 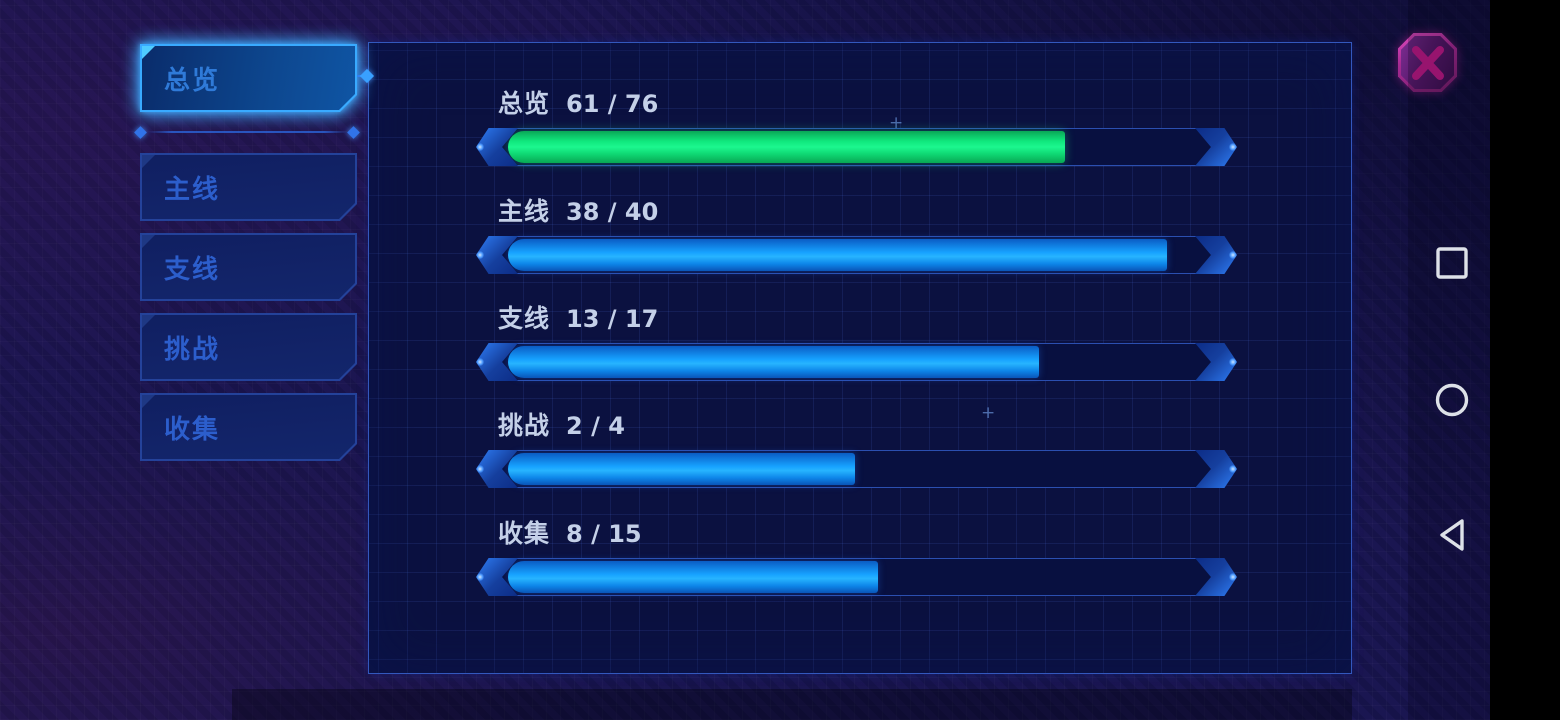 What do you see at coordinates (524, 533) in the screenshot?
I see `progress-category: 收集` at bounding box center [524, 533].